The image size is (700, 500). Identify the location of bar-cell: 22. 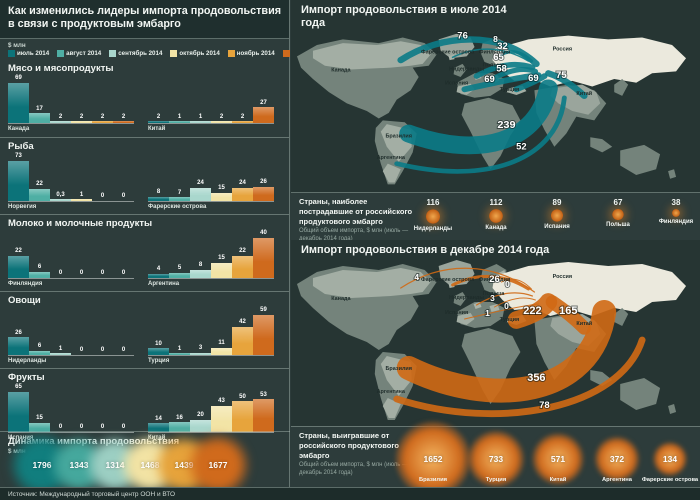
(18, 254).